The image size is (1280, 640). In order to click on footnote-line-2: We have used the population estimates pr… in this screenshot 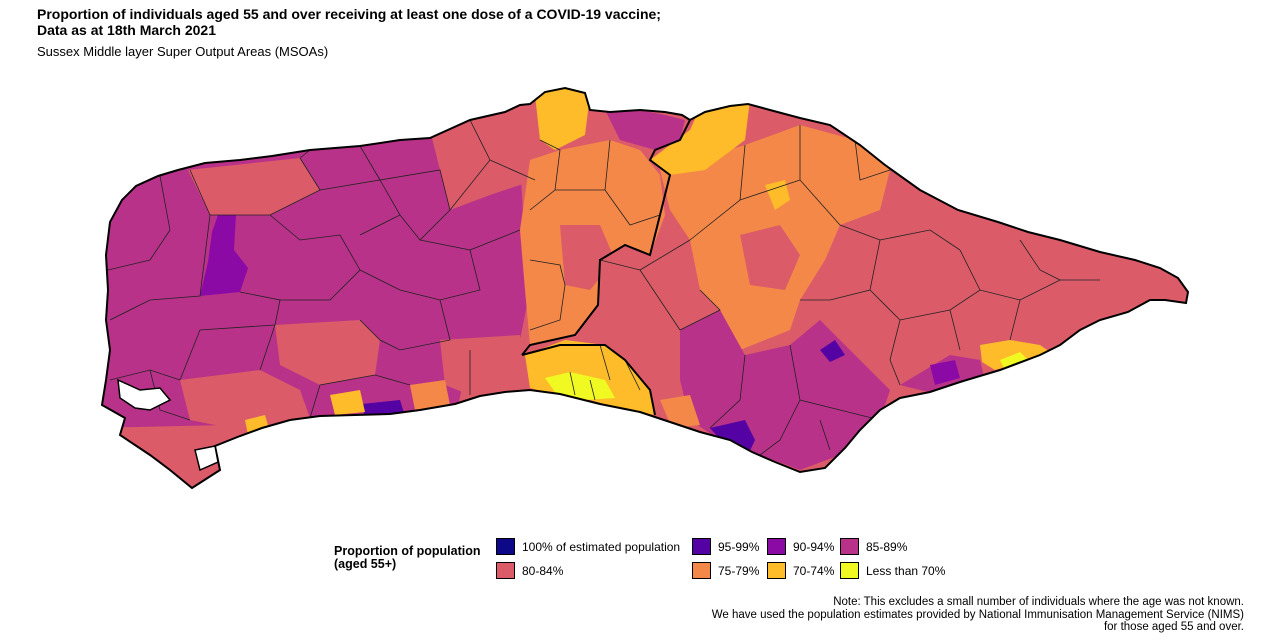, I will do `click(977, 614)`.